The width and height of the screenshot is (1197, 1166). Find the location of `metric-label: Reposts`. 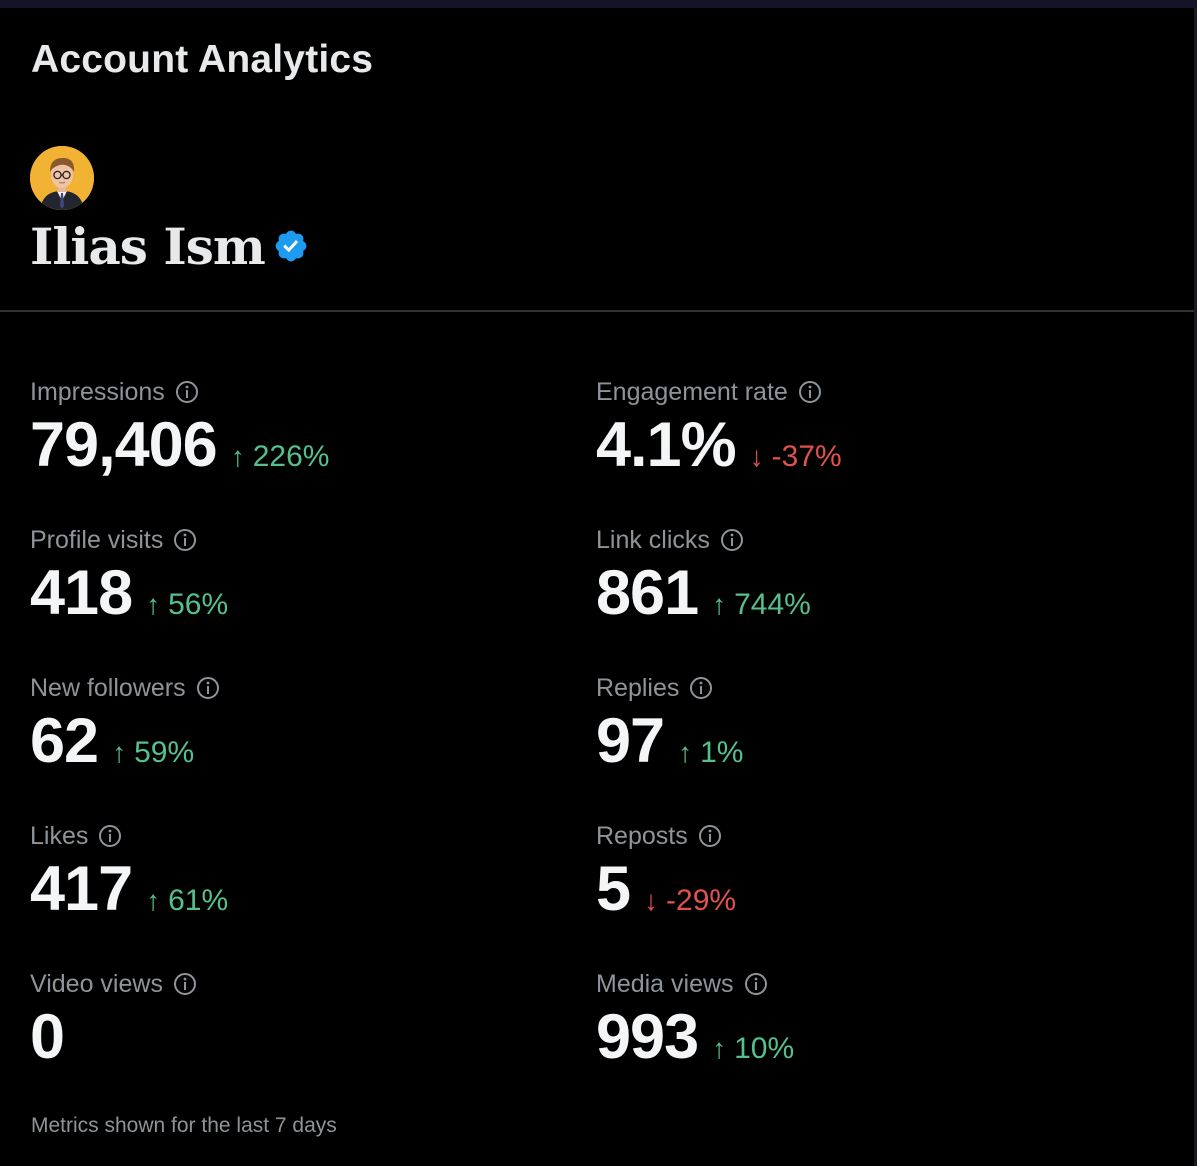

metric-label: Reposts is located at coordinates (642, 835).